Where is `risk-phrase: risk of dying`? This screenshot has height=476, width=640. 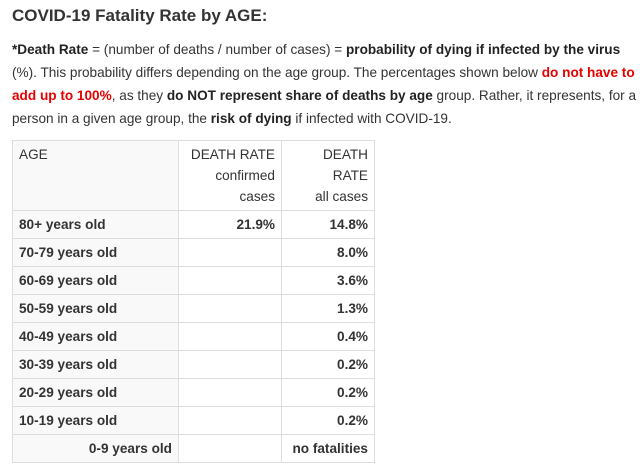
risk-phrase: risk of dying is located at coordinates (251, 118).